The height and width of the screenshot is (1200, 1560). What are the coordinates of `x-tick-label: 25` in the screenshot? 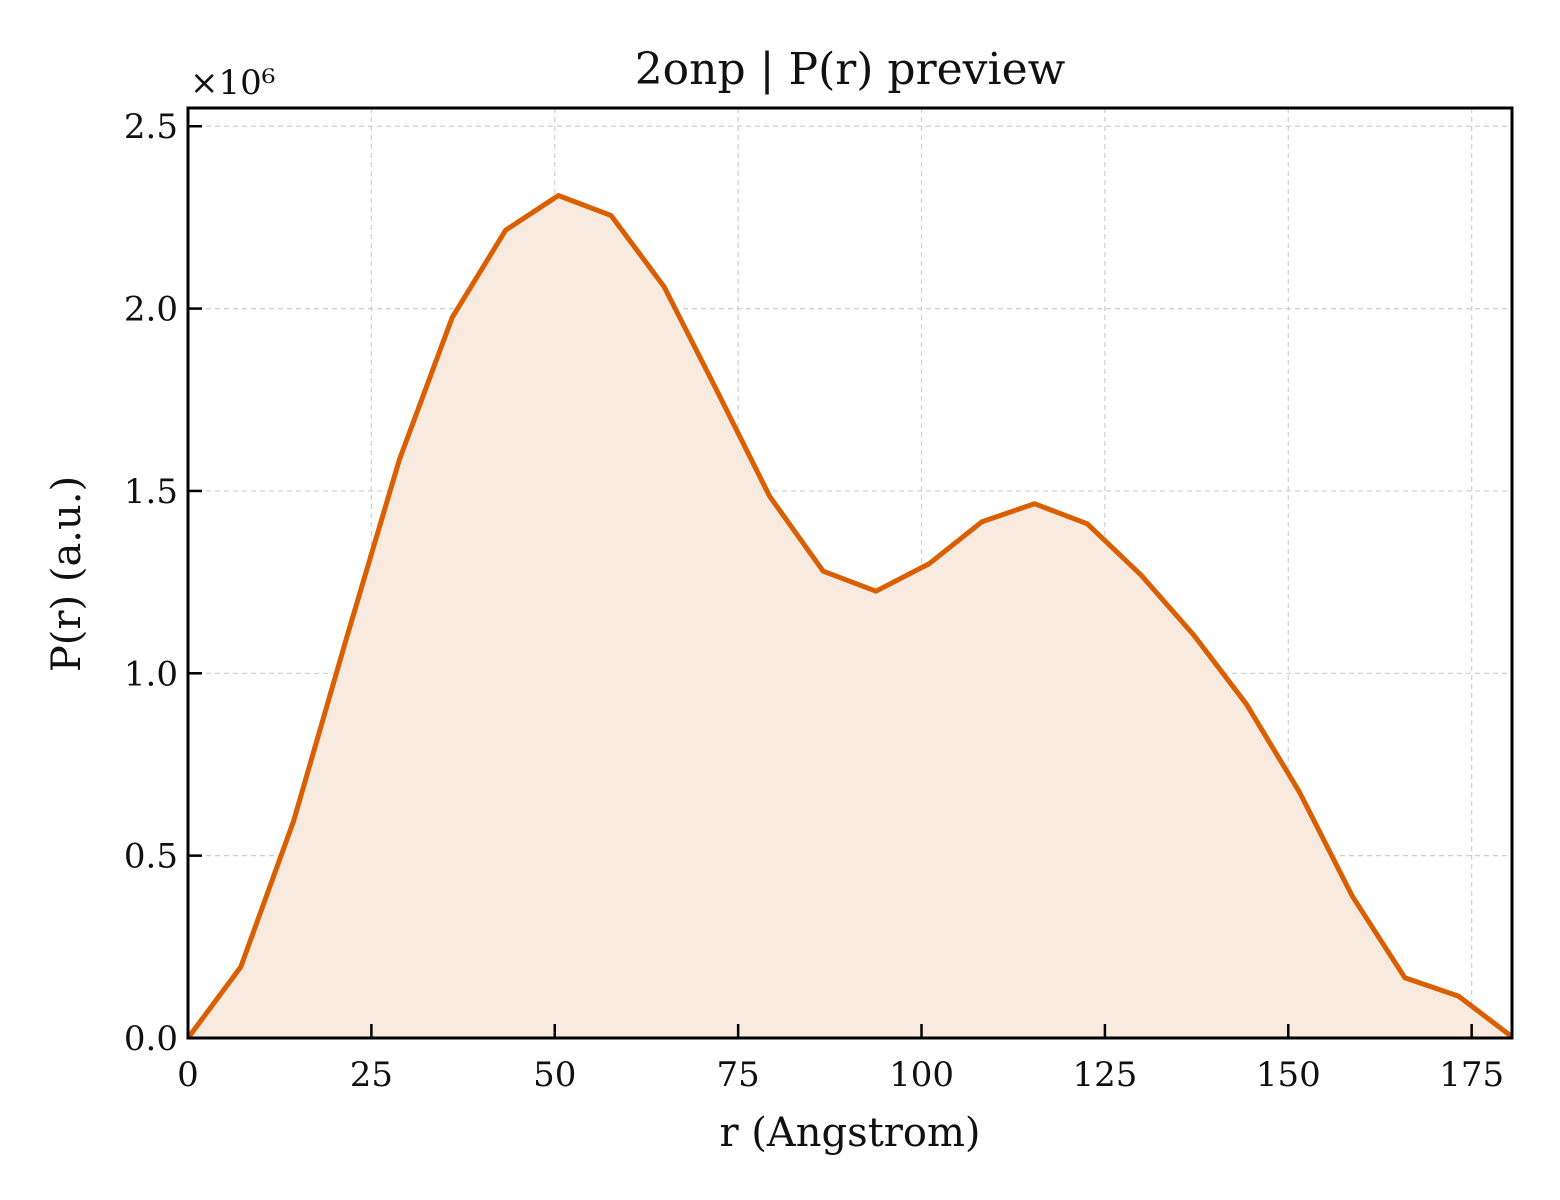 It's located at (371, 1075).